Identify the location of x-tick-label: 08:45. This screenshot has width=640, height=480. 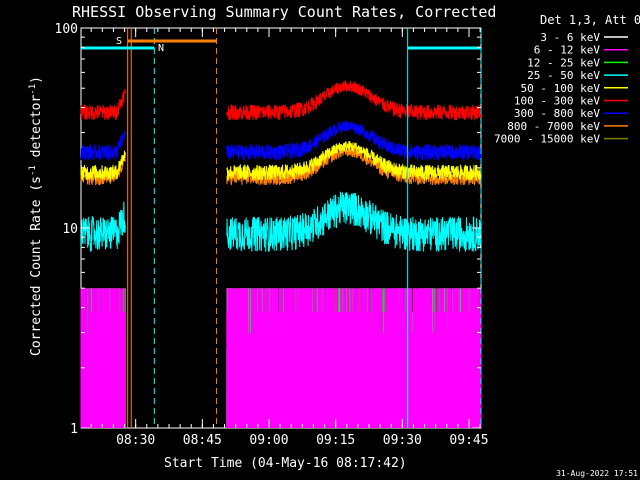
(202, 440).